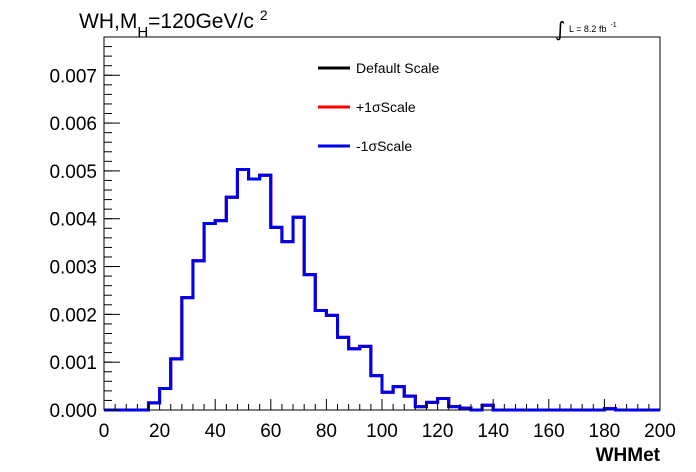  I want to click on x-axis-label: WHMet, so click(628, 455).